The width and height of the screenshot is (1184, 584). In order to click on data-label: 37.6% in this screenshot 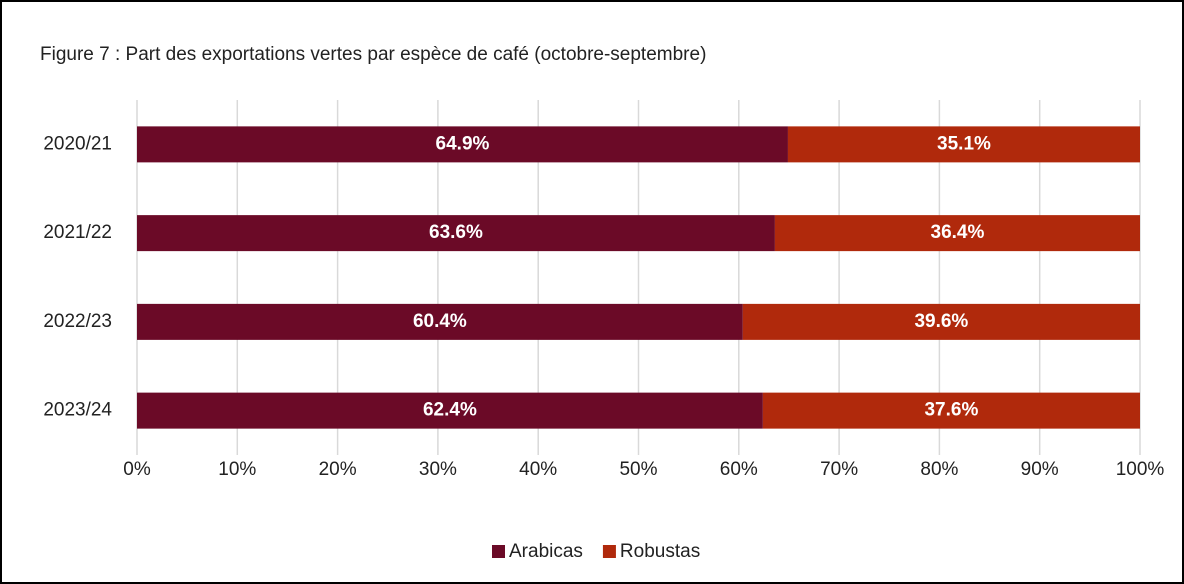, I will do `click(951, 410)`.